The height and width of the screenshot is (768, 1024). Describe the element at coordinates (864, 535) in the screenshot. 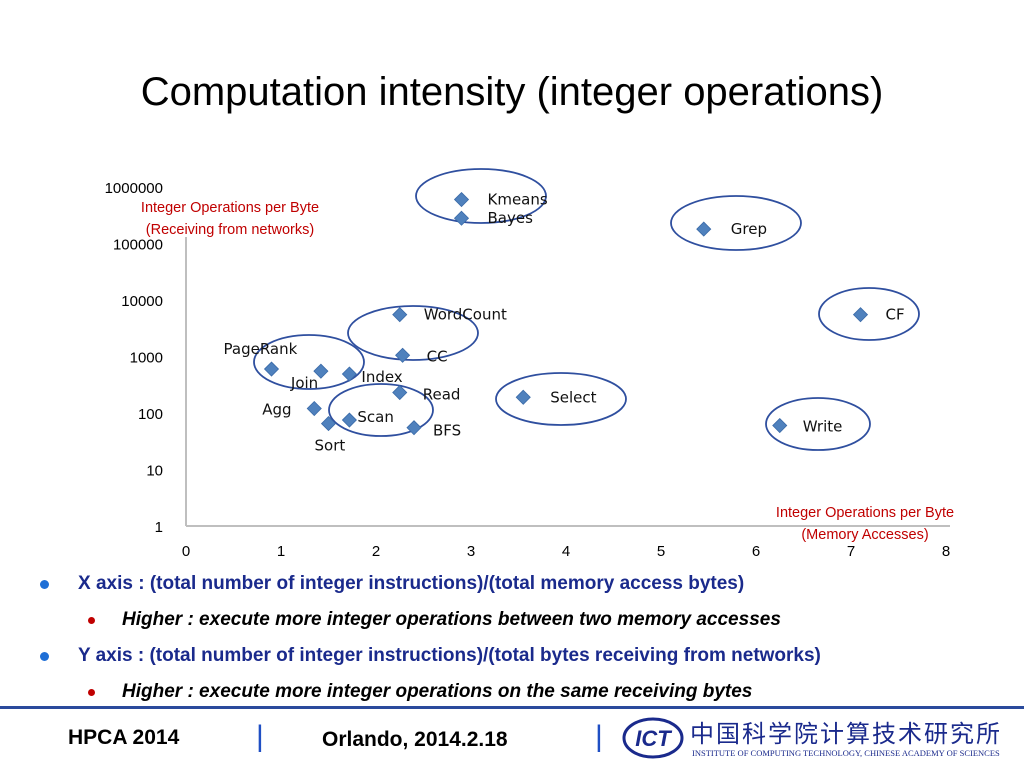

I see `x-axis-label: (Memory Accesses)` at that location.